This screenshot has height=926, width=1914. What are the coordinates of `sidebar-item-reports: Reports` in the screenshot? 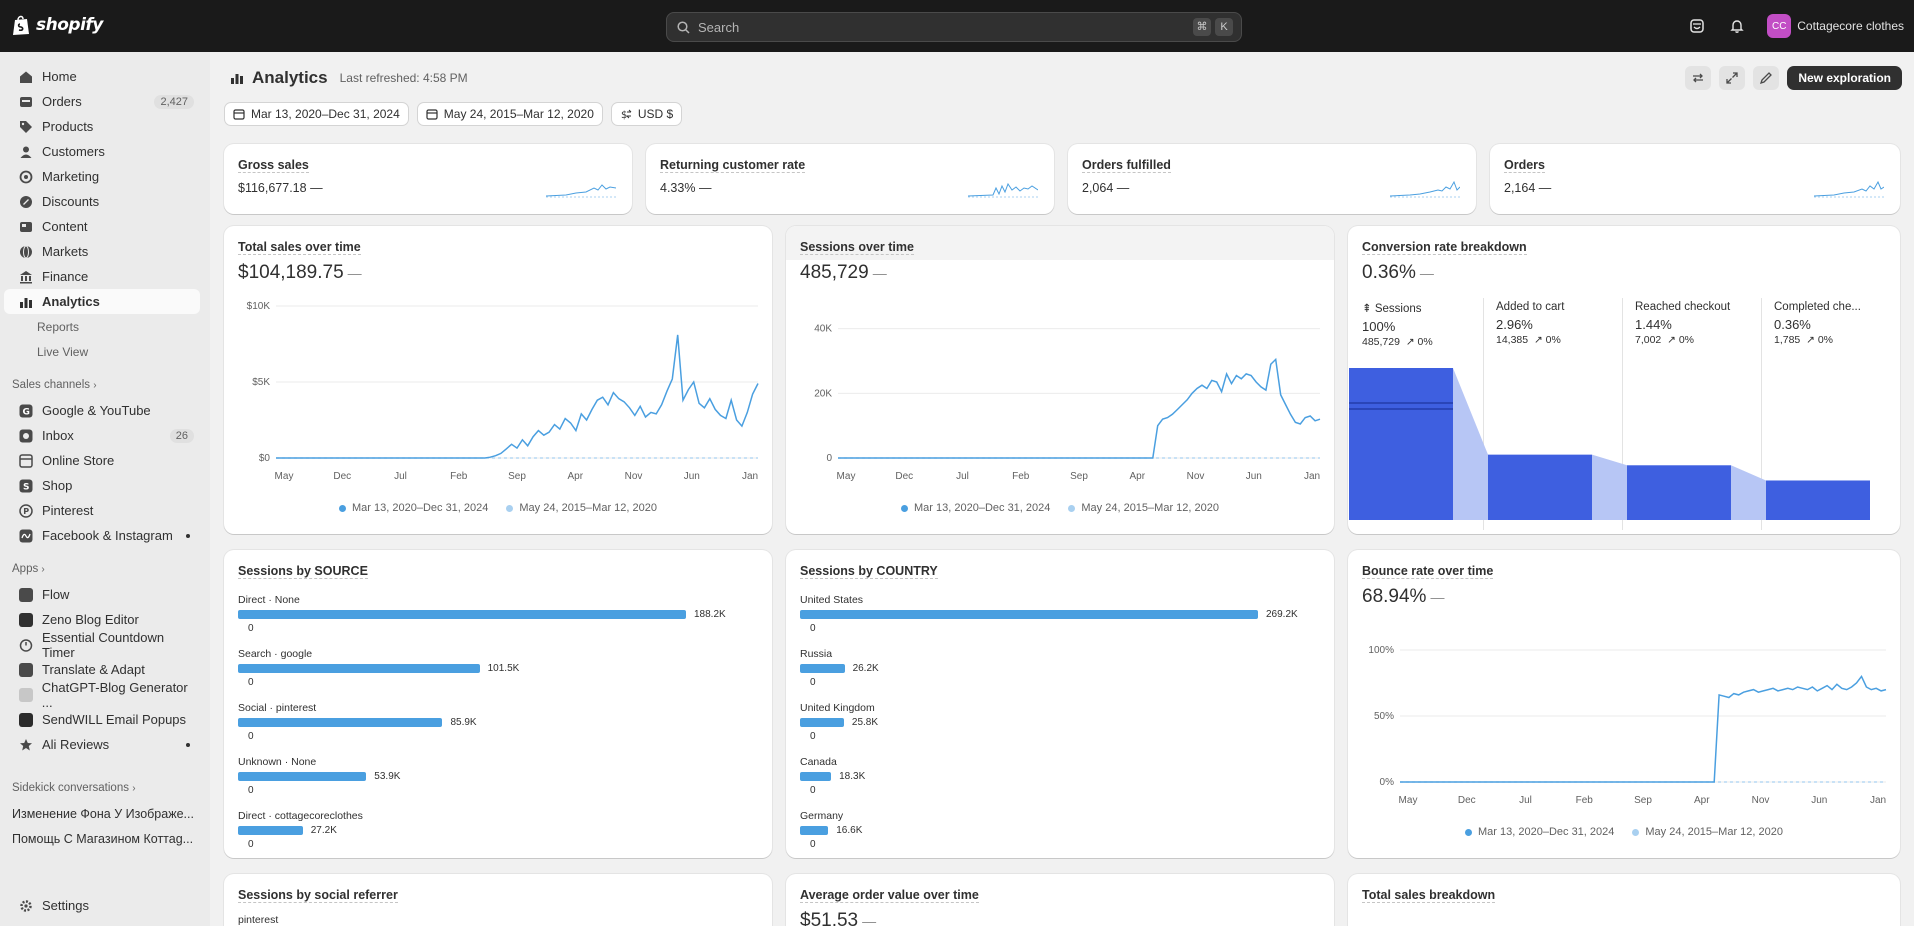 It's located at (58, 326).